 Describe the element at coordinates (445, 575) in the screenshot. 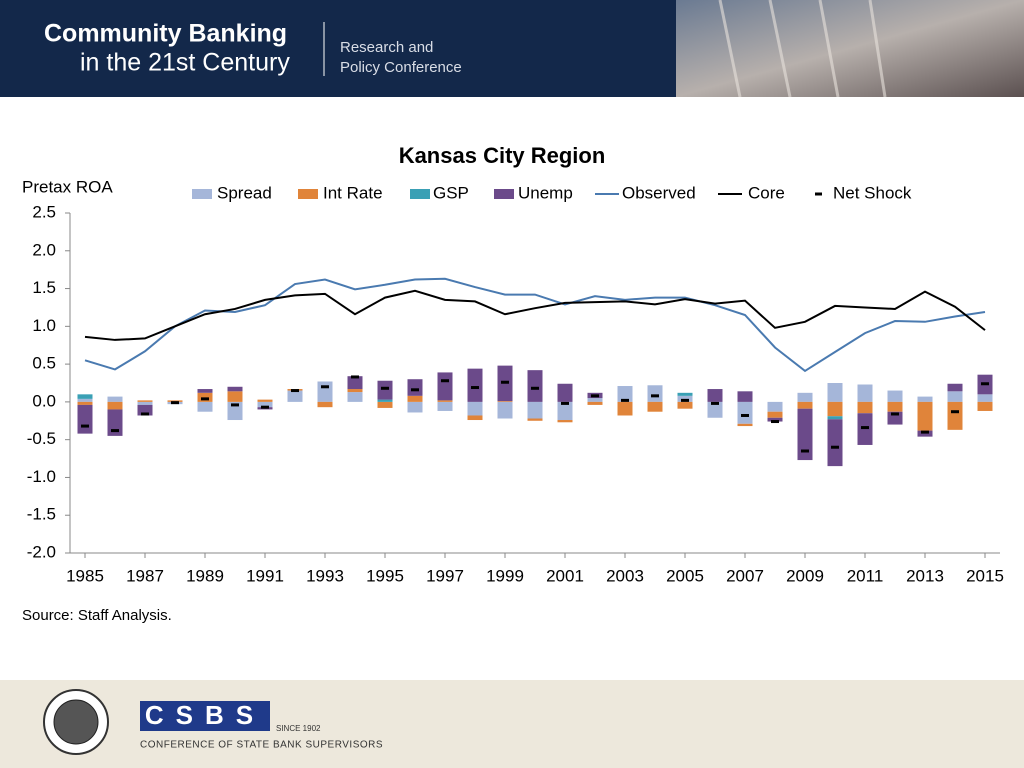

I see `x-tick-label: 1997` at that location.